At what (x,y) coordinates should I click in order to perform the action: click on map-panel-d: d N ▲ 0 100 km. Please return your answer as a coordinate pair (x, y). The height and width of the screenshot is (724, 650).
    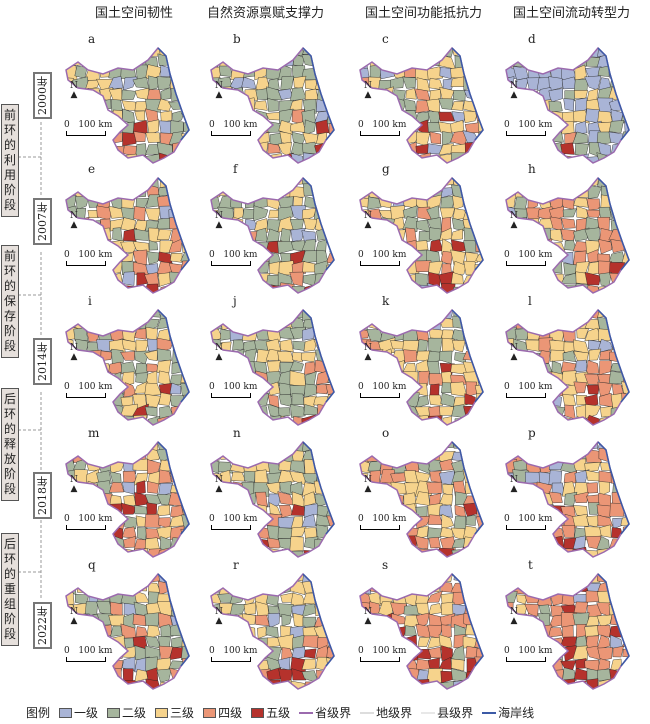
    Looking at the image, I should click on (568, 100).